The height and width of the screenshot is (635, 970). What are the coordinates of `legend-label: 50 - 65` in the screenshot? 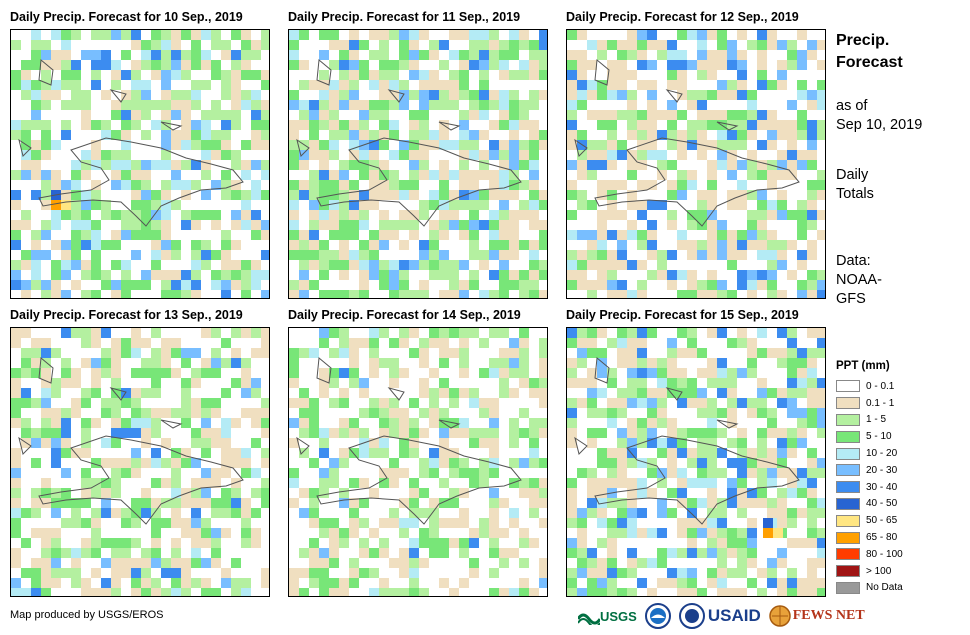 It's located at (882, 521).